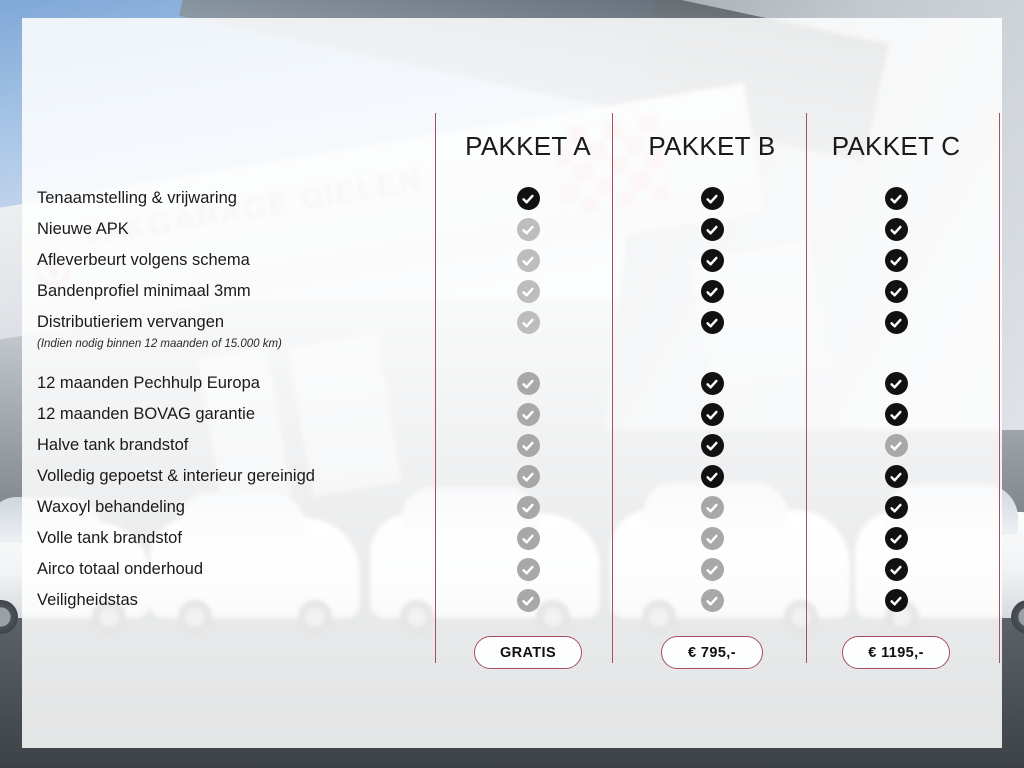  I want to click on feature-label: Waxoyl behandeling, so click(111, 507).